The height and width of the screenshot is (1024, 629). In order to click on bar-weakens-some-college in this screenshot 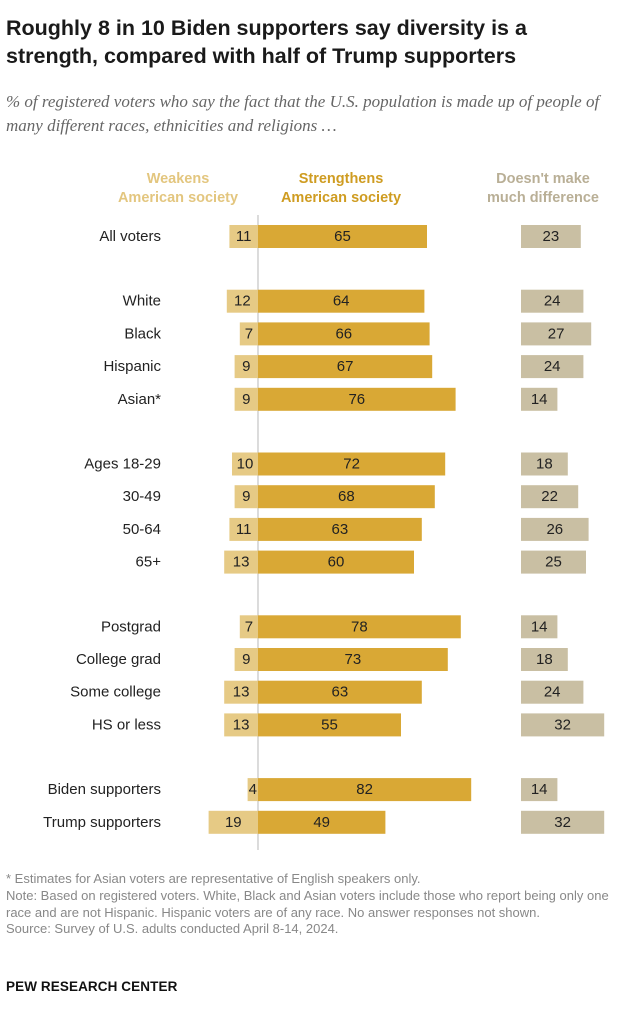, I will do `click(241, 692)`.